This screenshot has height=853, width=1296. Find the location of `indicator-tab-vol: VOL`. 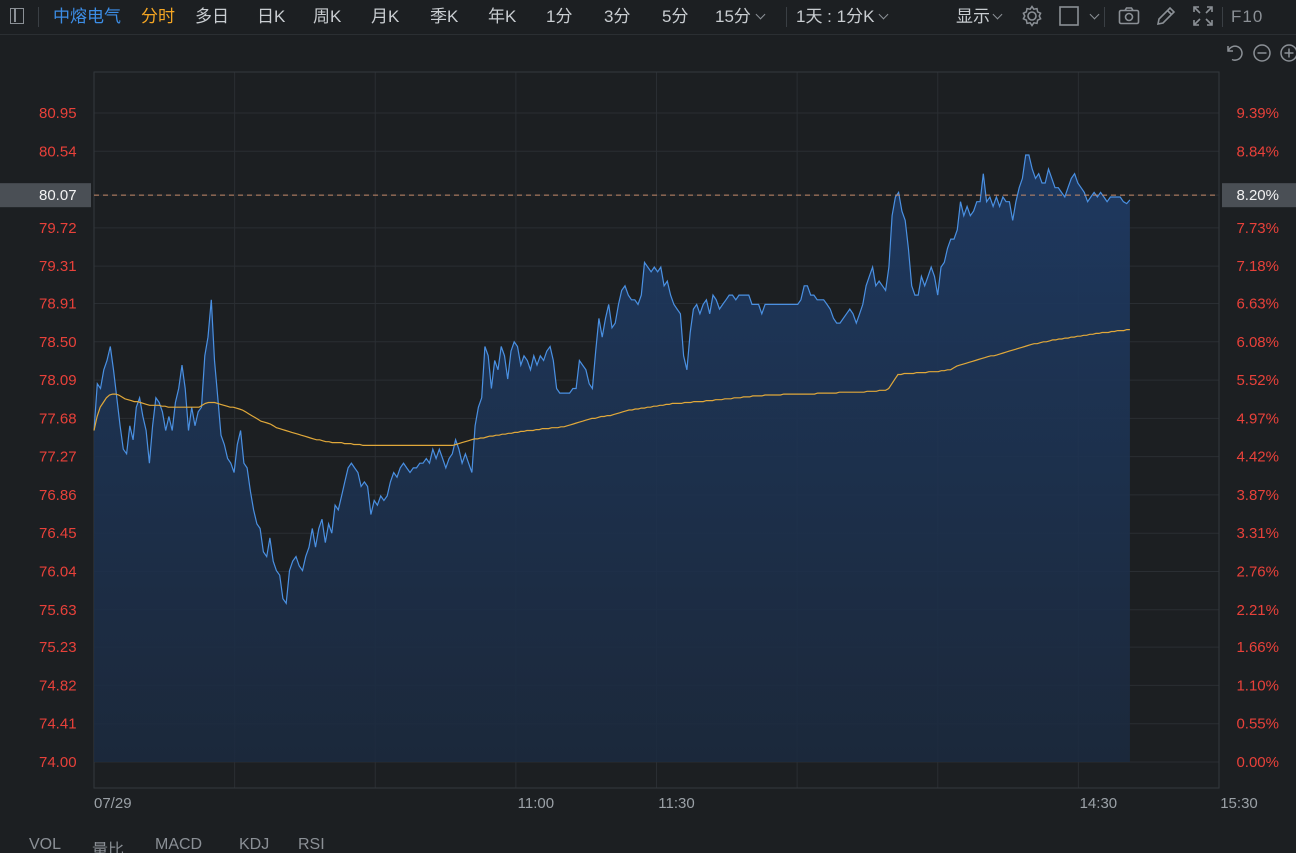

indicator-tab-vol: VOL is located at coordinates (45, 844).